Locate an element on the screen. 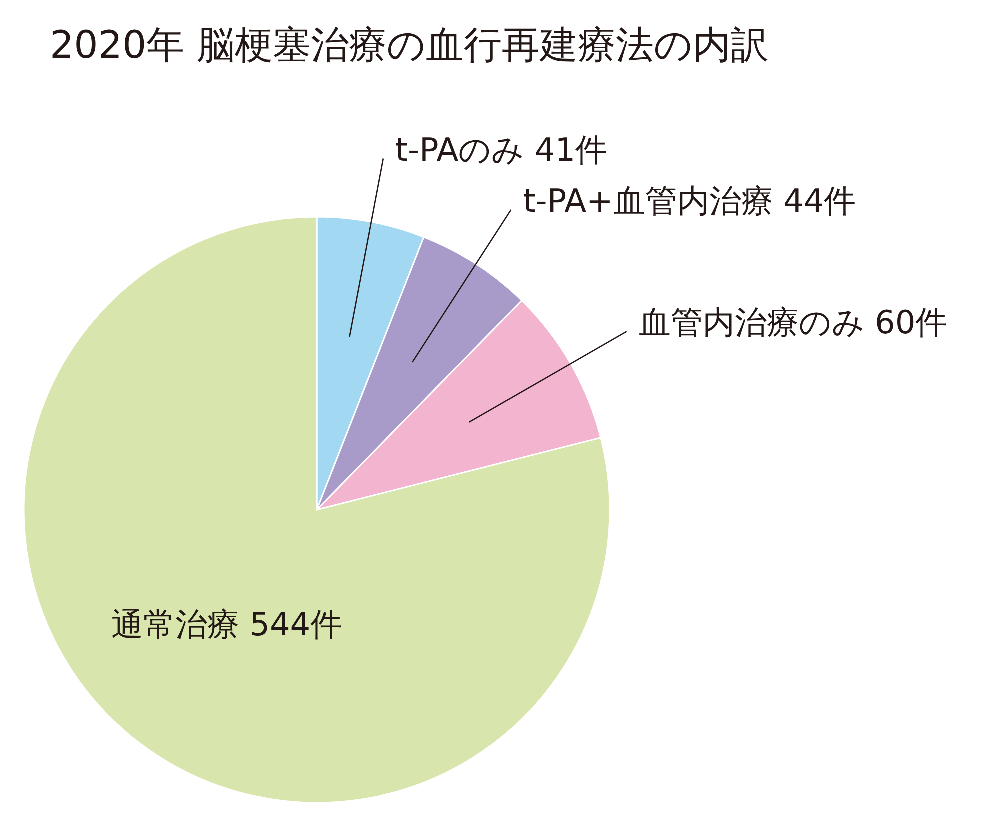 The image size is (985, 822). slice-label: t-PAのみ 41件 is located at coordinates (501, 149).